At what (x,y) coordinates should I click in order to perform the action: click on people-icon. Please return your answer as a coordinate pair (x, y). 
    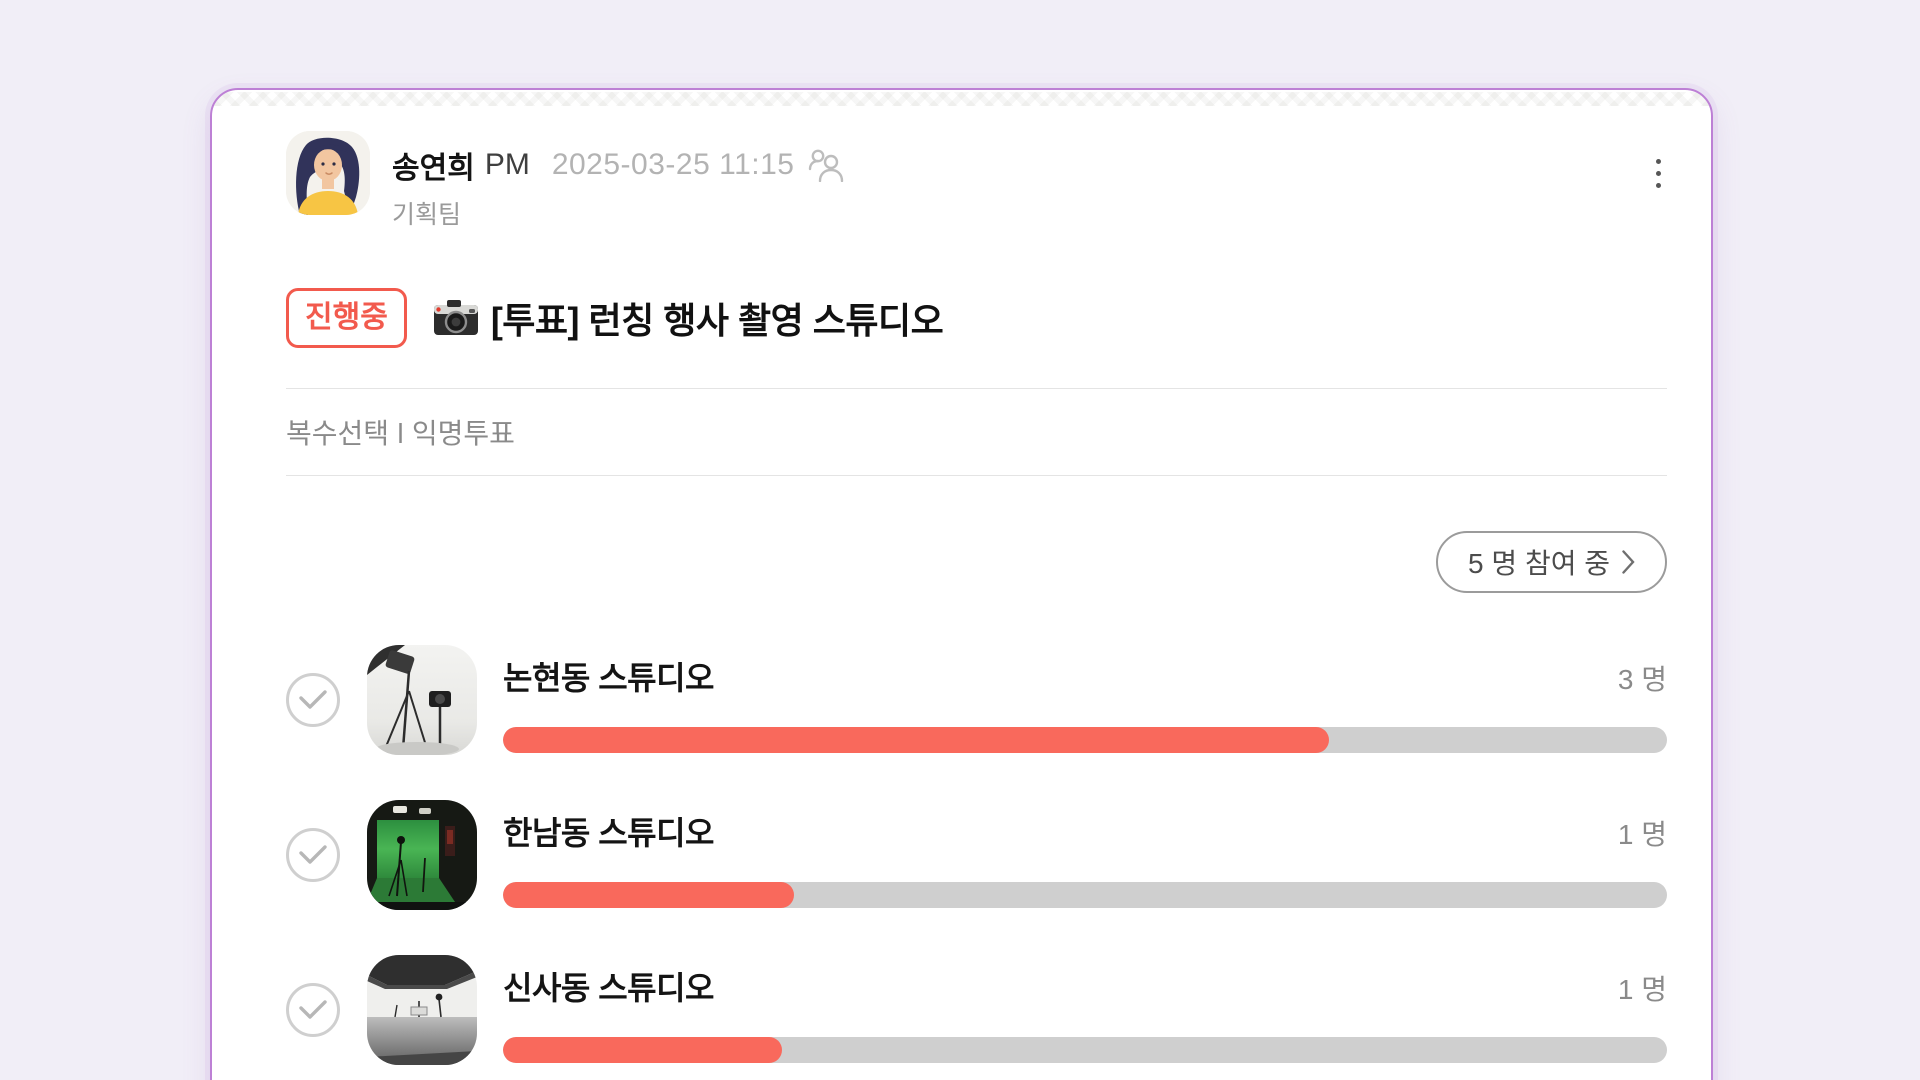
    Looking at the image, I should click on (826, 165).